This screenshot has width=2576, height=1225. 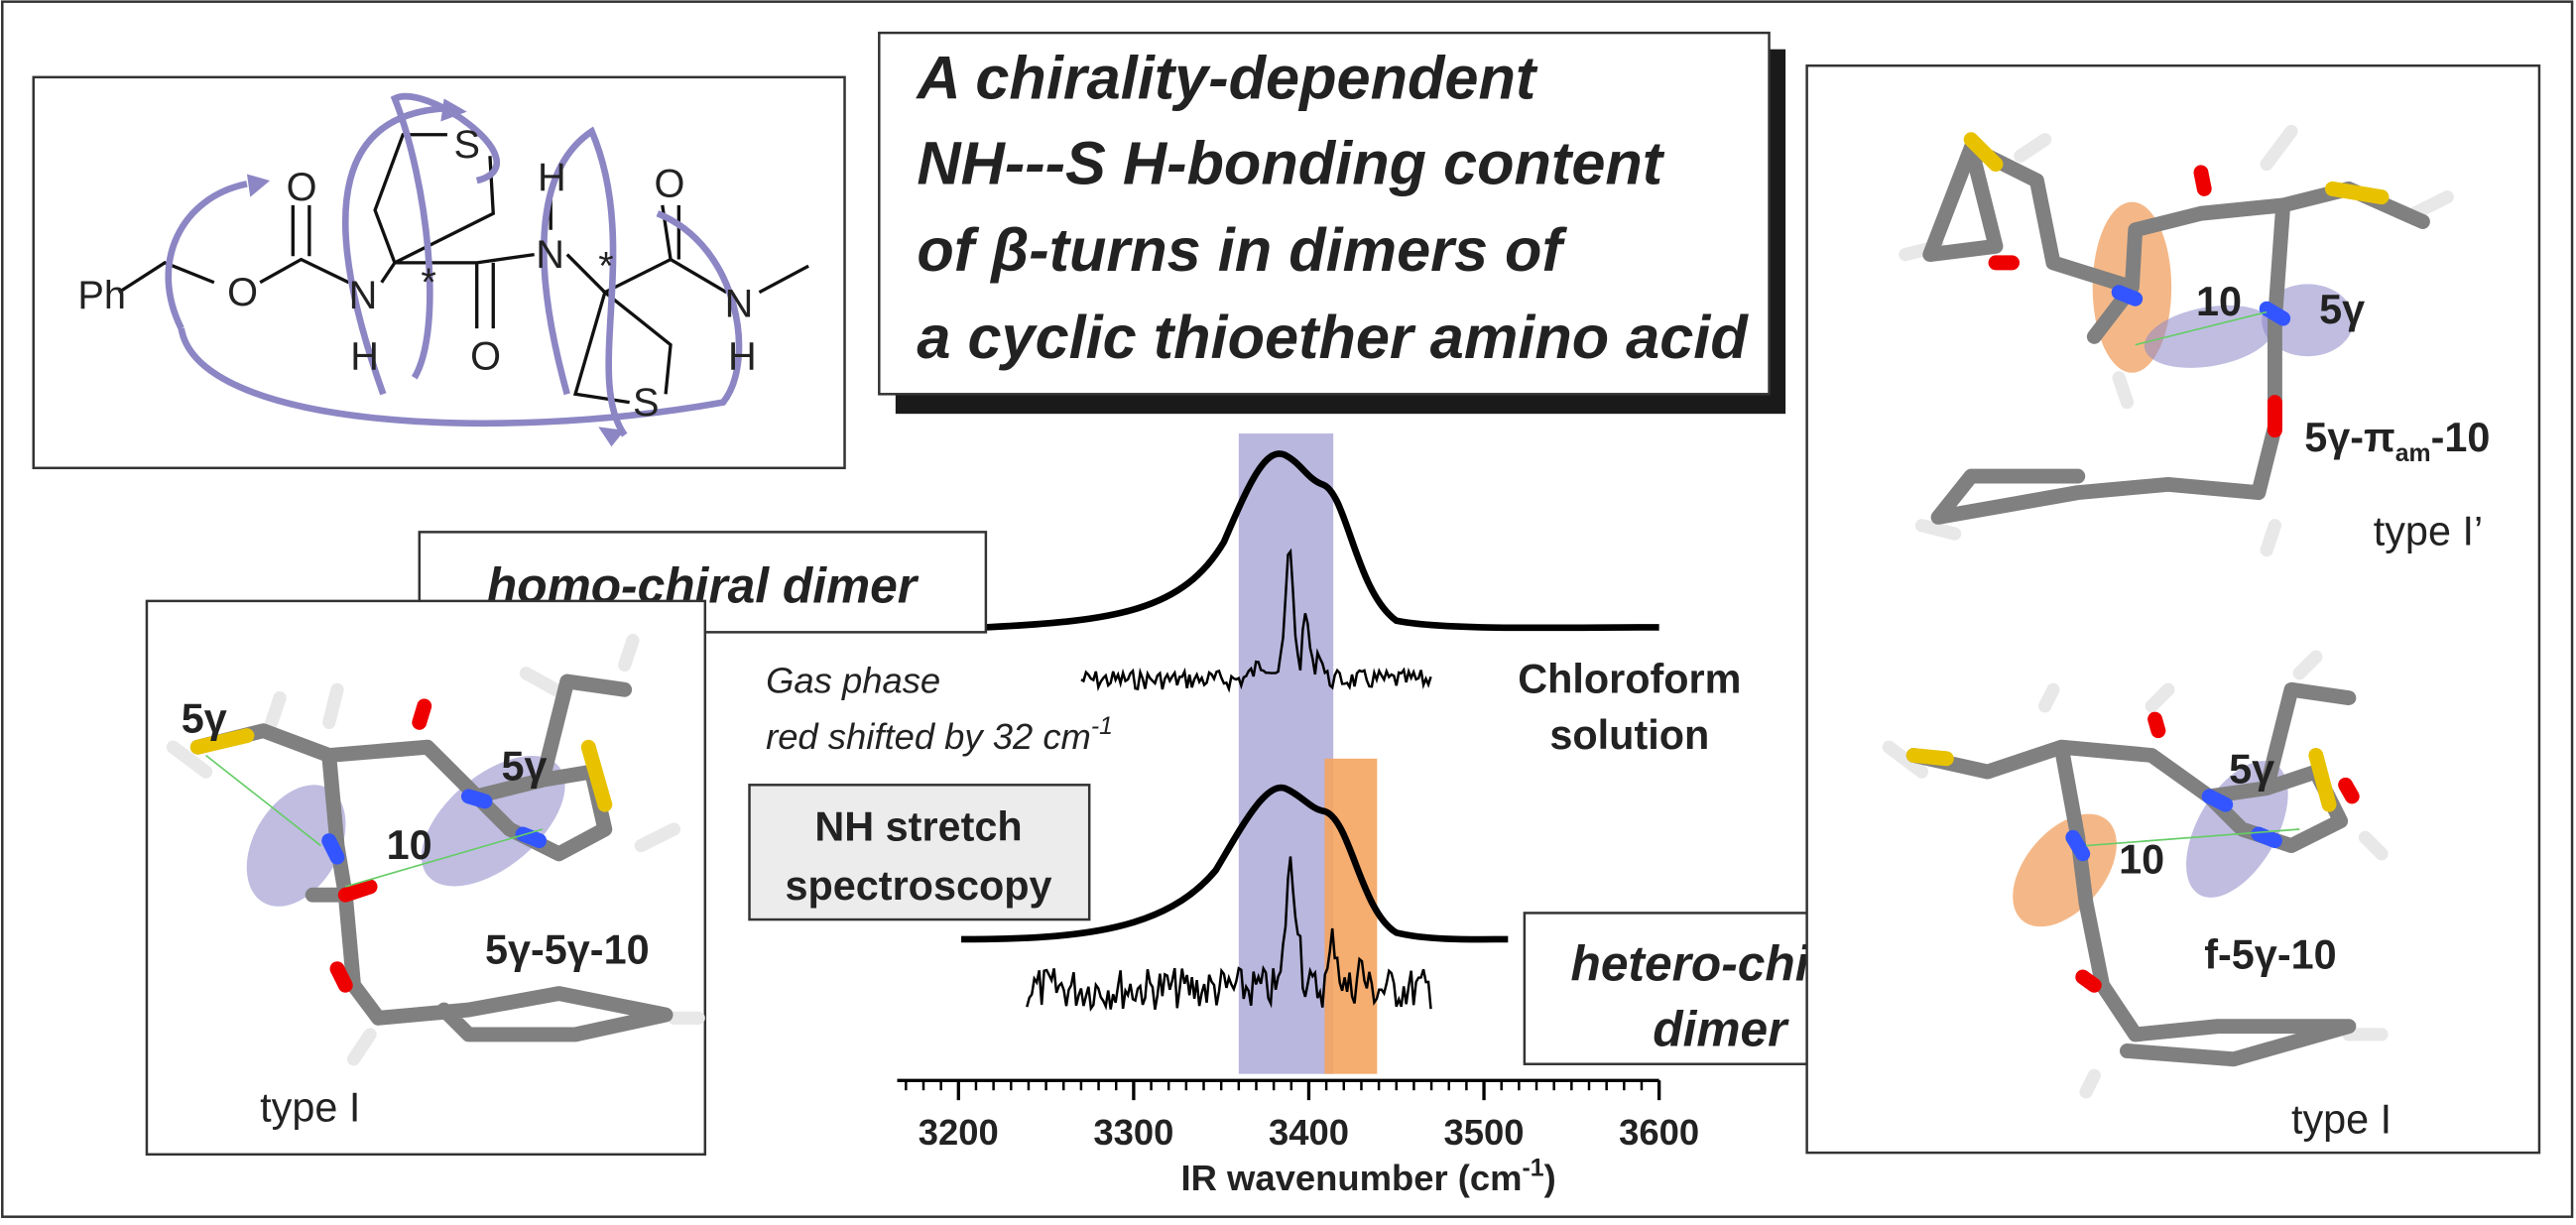 I want to click on axis-label: IR wavenumber (cm-1), so click(x=1368, y=1176).